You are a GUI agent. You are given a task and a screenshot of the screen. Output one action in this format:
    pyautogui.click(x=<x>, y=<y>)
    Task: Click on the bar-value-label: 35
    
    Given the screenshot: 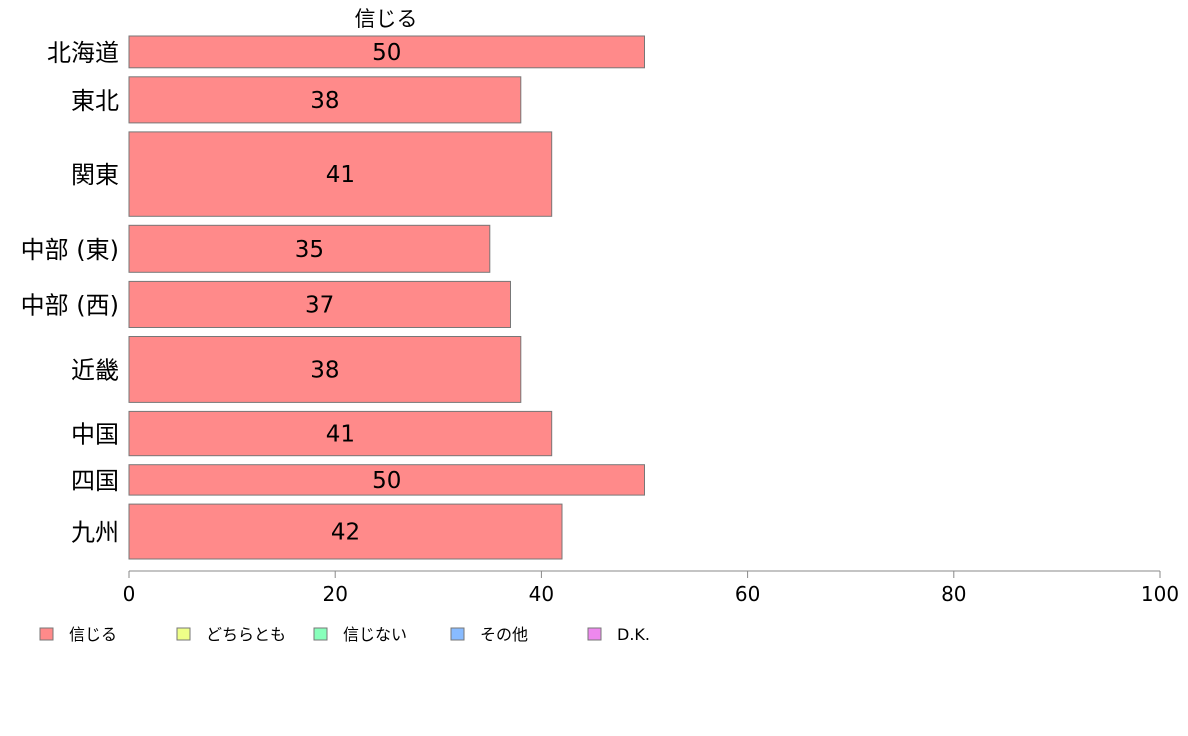 What is the action you would take?
    pyautogui.click(x=309, y=250)
    